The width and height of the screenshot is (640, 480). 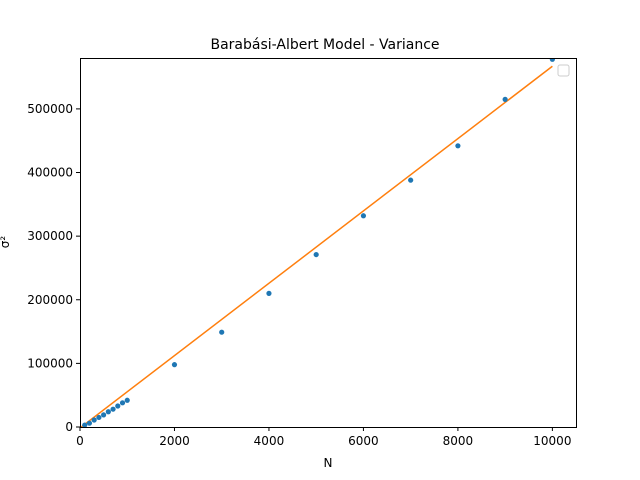 What do you see at coordinates (69, 427) in the screenshot?
I see `y-tick-label: 0` at bounding box center [69, 427].